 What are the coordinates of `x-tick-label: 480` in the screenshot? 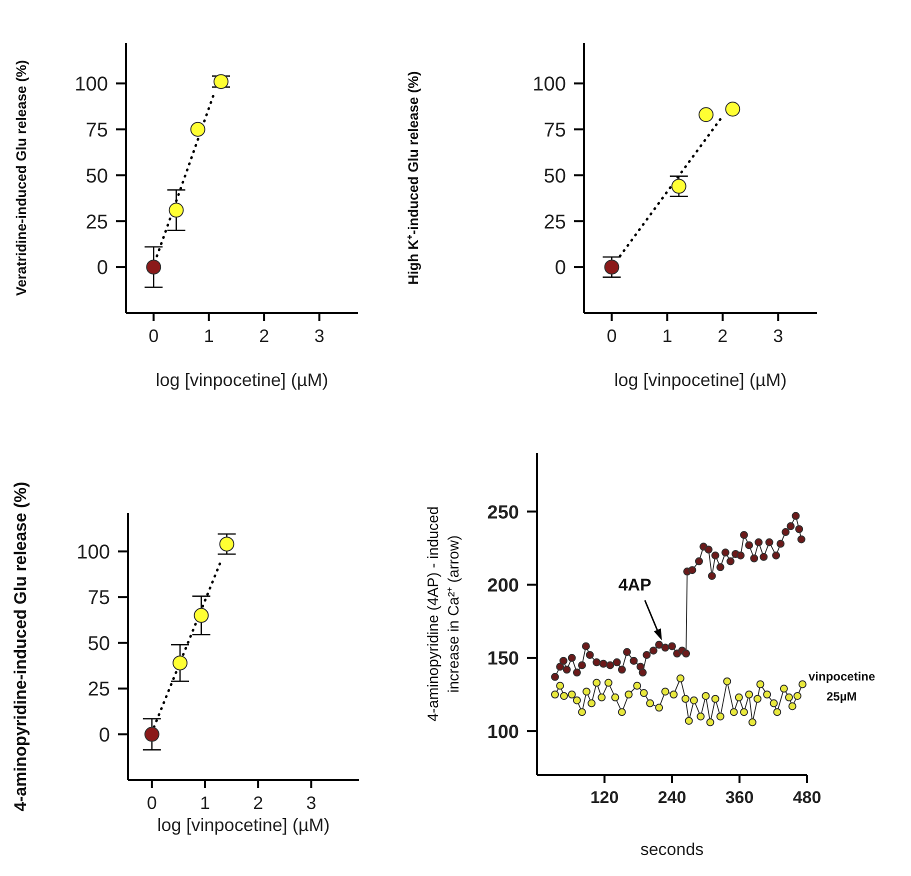 It's located at (807, 798).